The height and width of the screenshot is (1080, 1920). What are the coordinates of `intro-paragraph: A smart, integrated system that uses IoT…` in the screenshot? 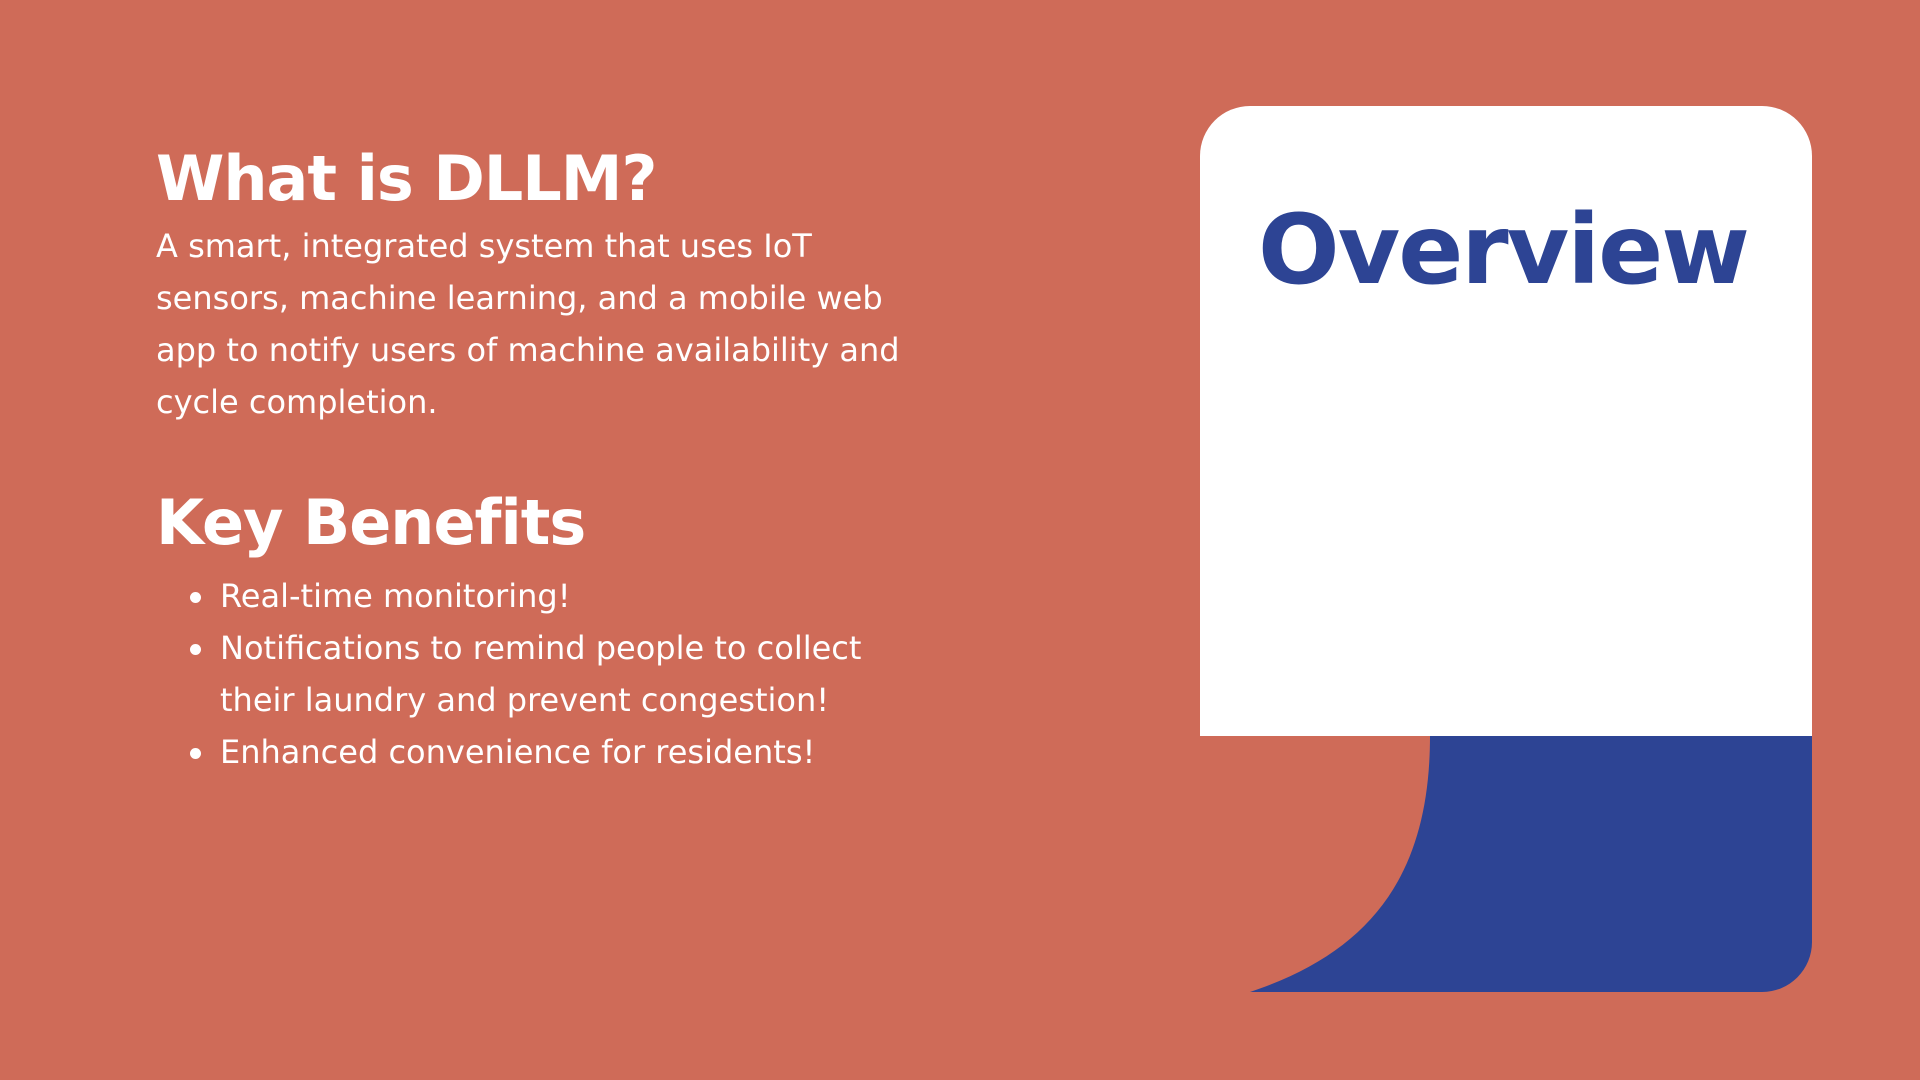 It's located at (528, 324).